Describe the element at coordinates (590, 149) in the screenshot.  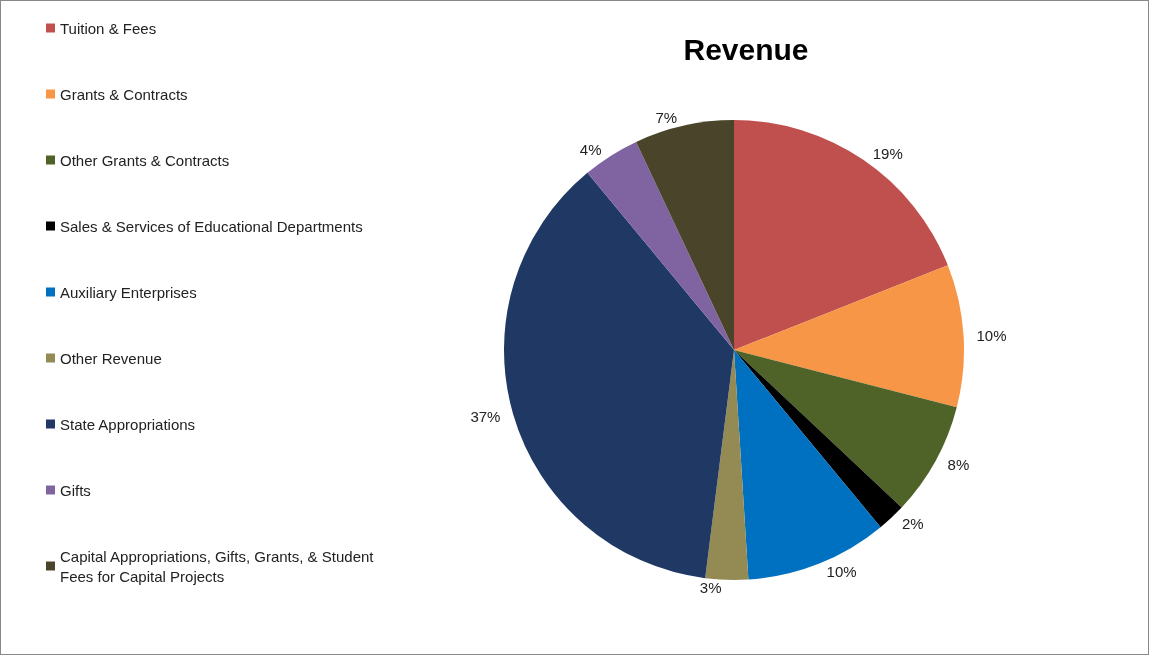
I see `data-label: 4%` at that location.